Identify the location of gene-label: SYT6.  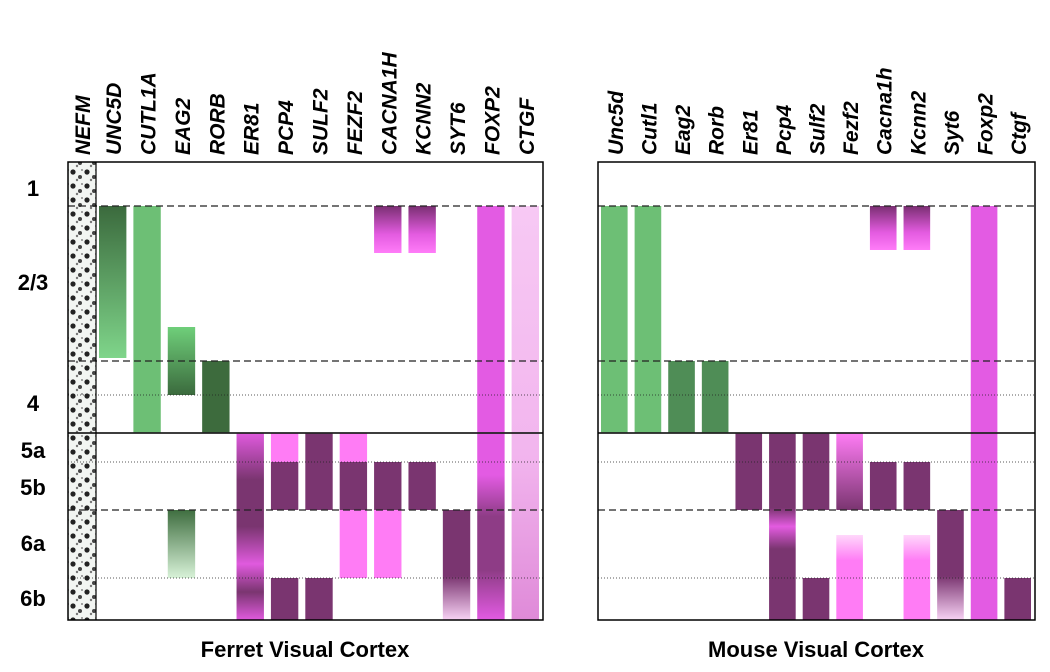
(458, 128).